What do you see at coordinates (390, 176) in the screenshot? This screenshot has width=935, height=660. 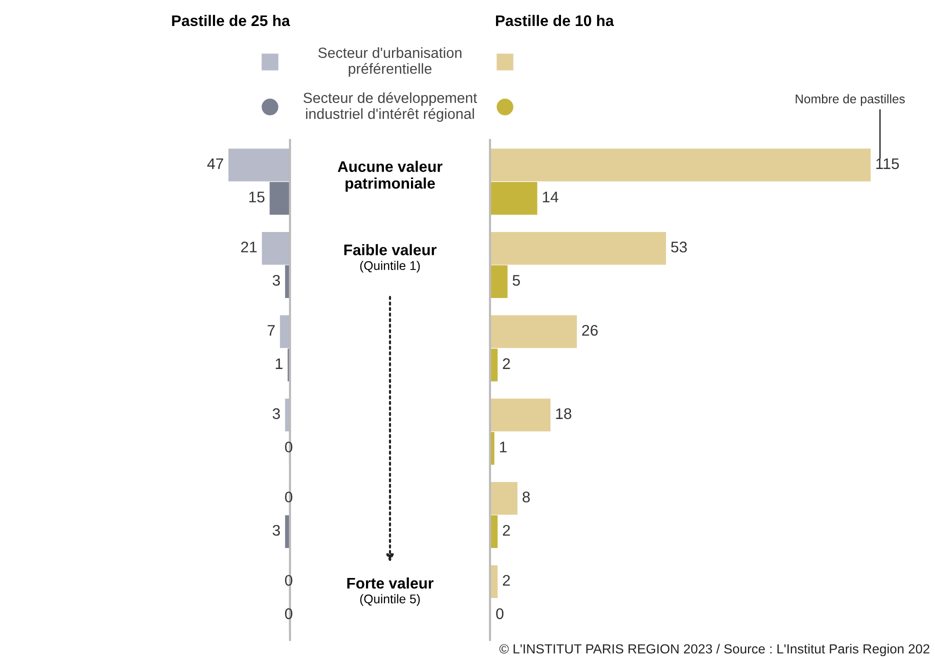 I see `y-tick-label: Aucune valeur patrimoniale` at bounding box center [390, 176].